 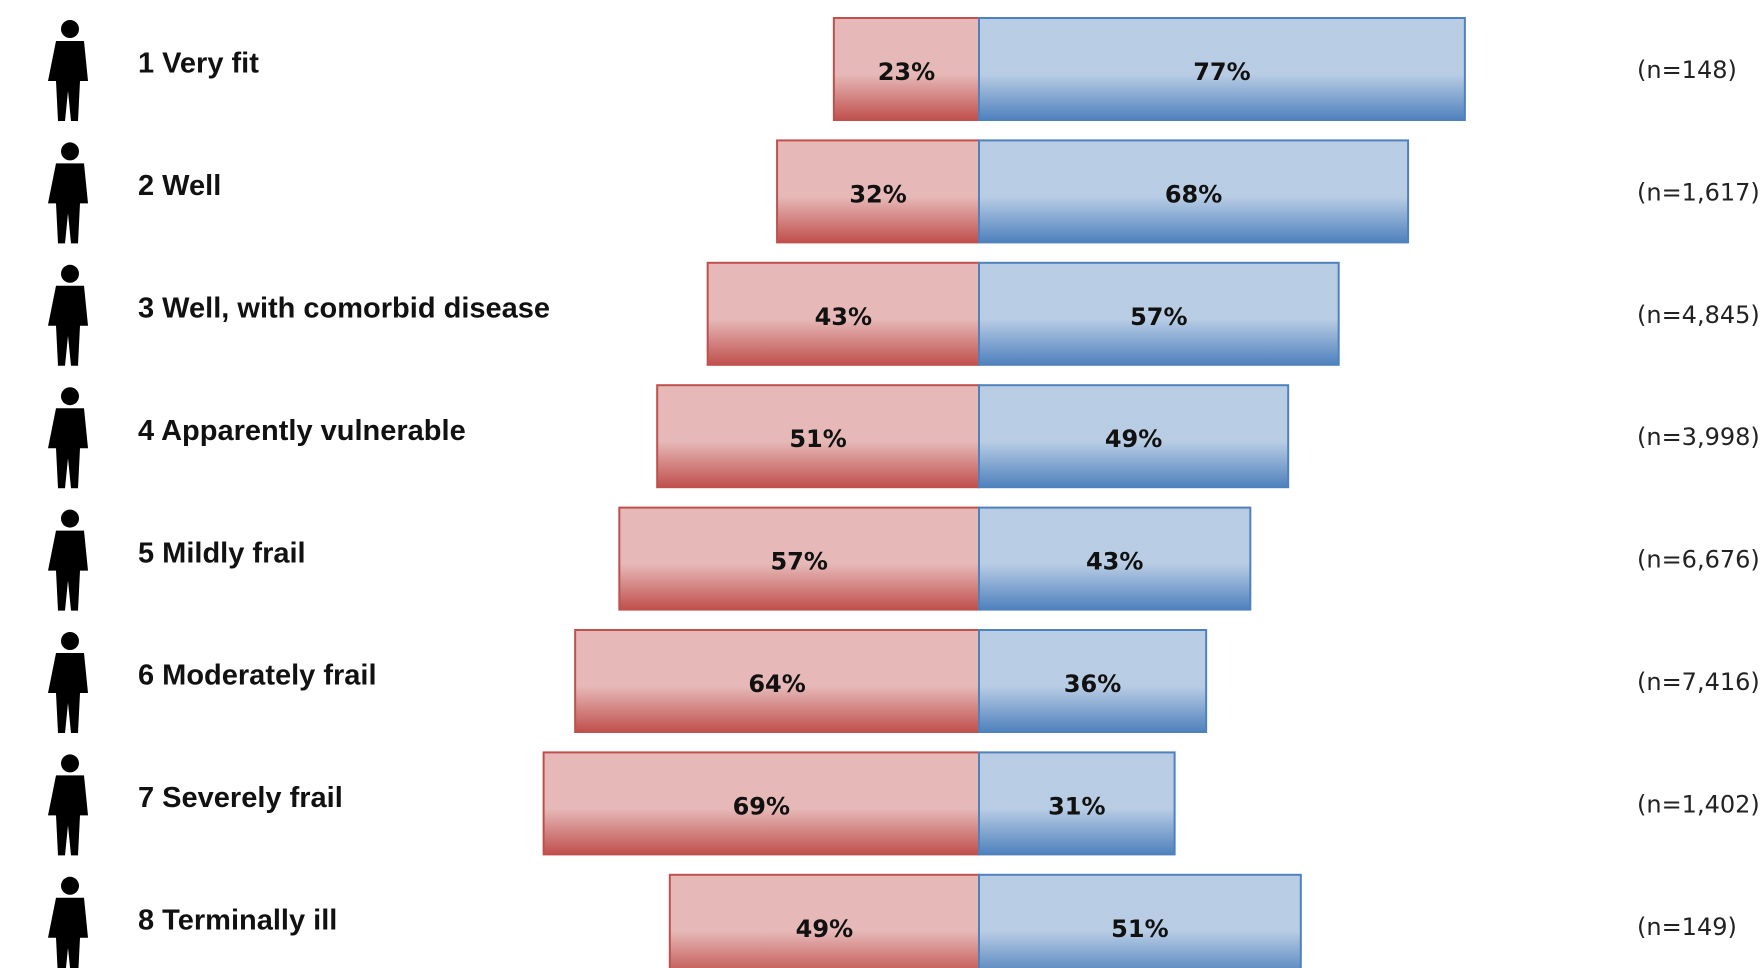 I want to click on value-label: 77%, so click(x=1221, y=72).